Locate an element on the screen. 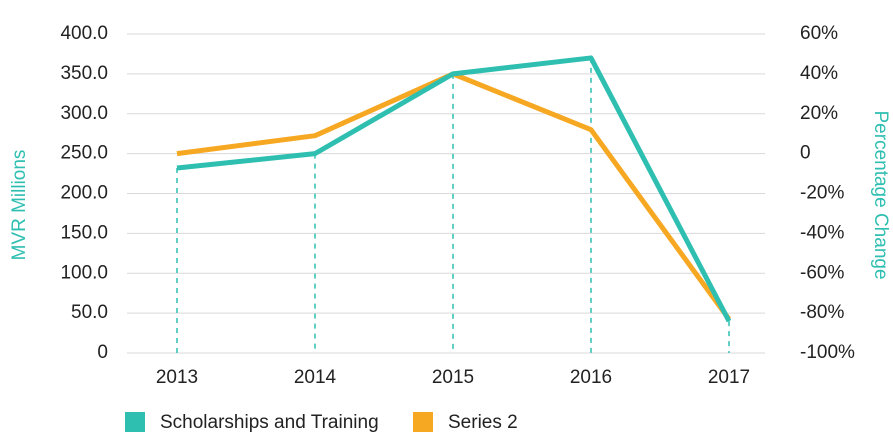  y-axis-label: MVR Millions is located at coordinates (19, 205).